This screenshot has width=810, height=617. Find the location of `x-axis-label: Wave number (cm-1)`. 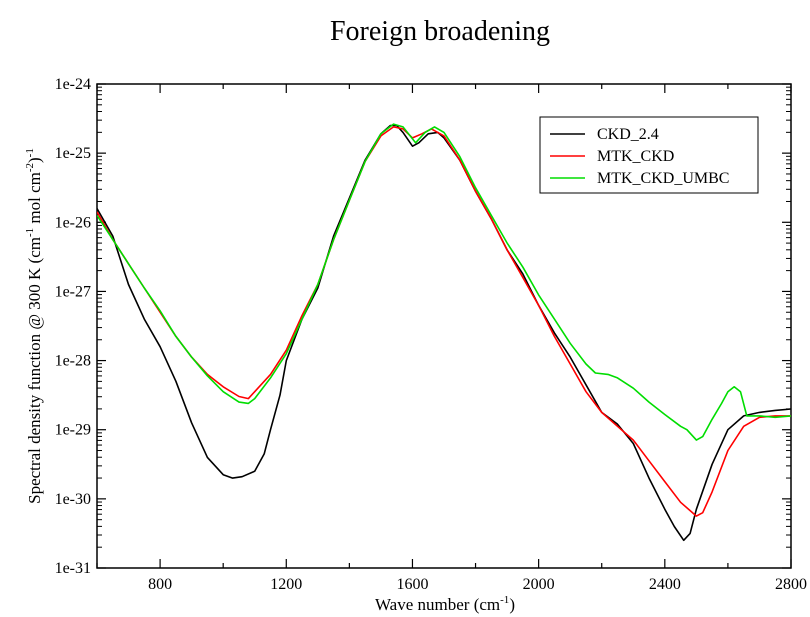

x-axis-label: Wave number (cm-1) is located at coordinates (445, 604).